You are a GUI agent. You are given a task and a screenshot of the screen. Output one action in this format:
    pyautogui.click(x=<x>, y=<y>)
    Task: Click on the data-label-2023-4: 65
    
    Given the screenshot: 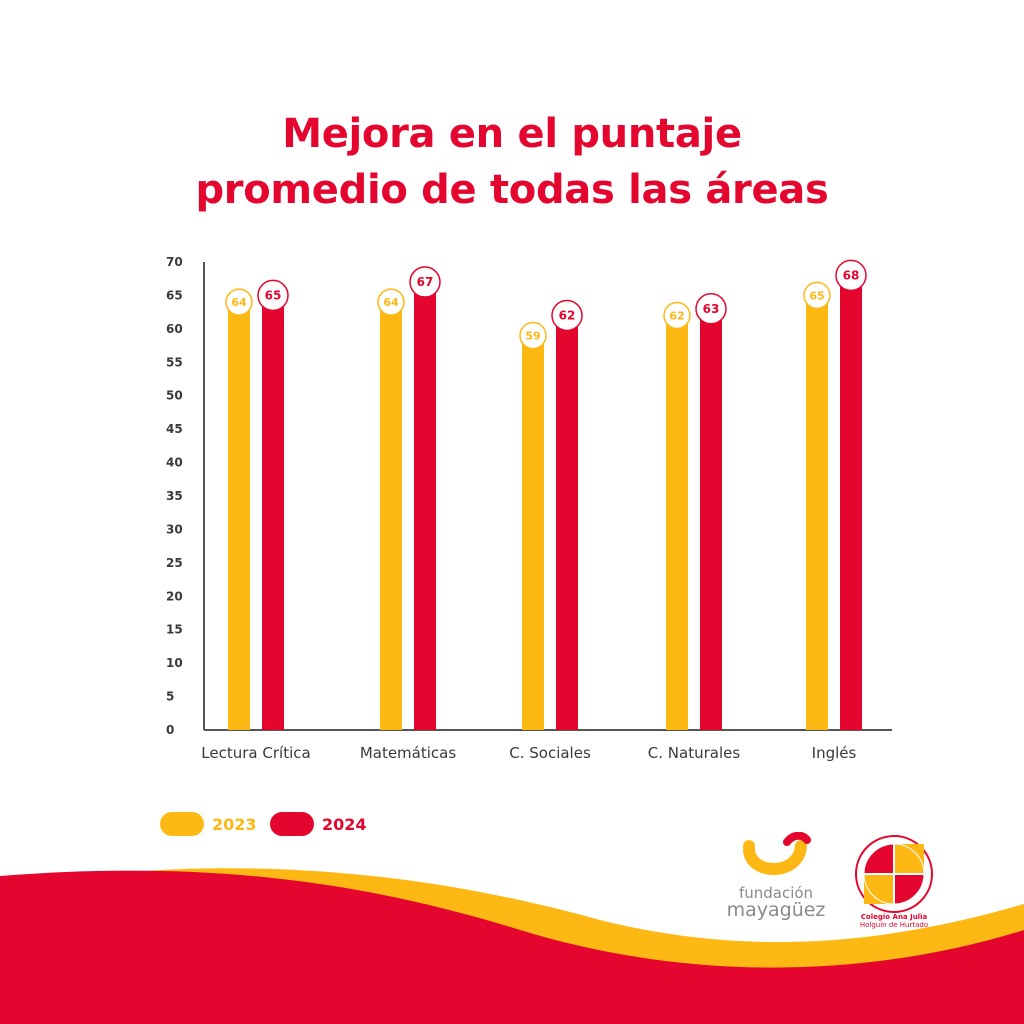 What is the action you would take?
    pyautogui.click(x=816, y=295)
    